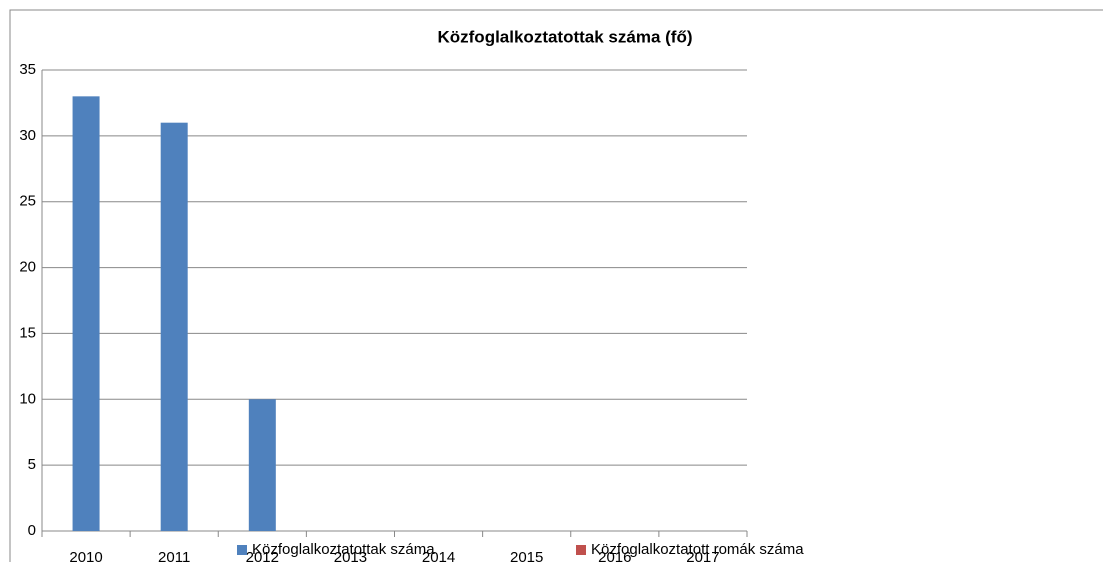 The height and width of the screenshot is (562, 1103). What do you see at coordinates (350, 555) in the screenshot?
I see `x-tick-label: 2013` at bounding box center [350, 555].